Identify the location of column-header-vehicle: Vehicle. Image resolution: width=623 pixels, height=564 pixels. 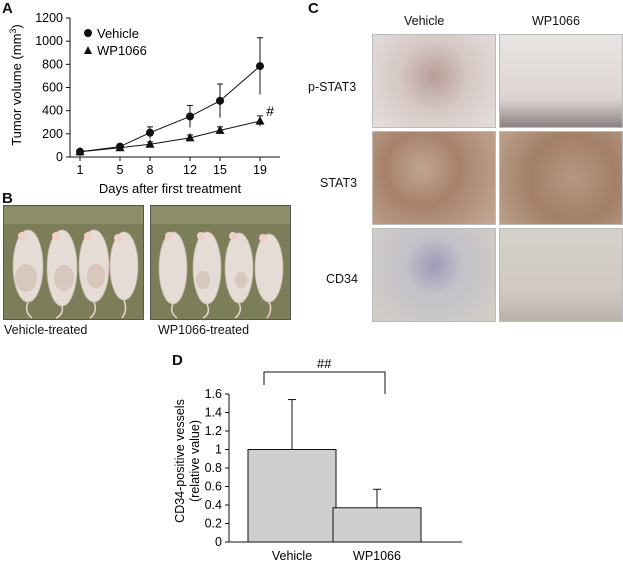
(424, 21).